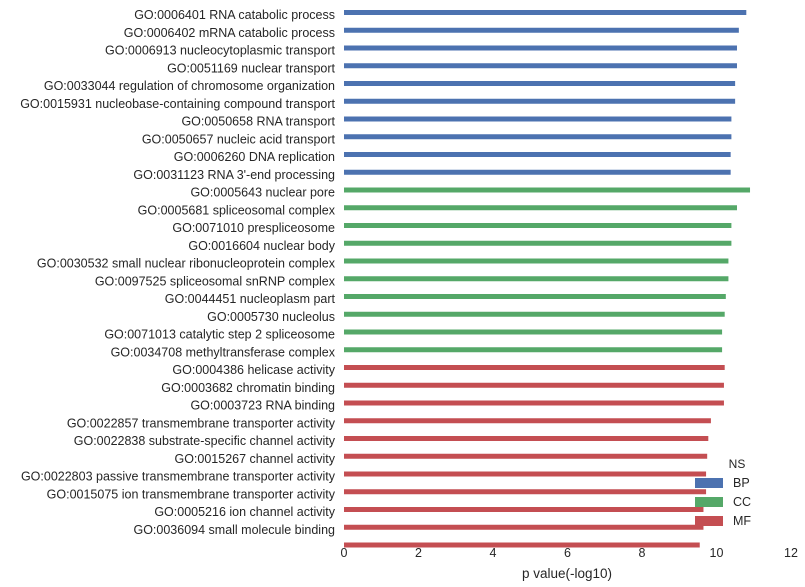 The width and height of the screenshot is (805, 587). Describe the element at coordinates (248, 388) in the screenshot. I see `category-label: GO:0003682 chromatin binding` at that location.